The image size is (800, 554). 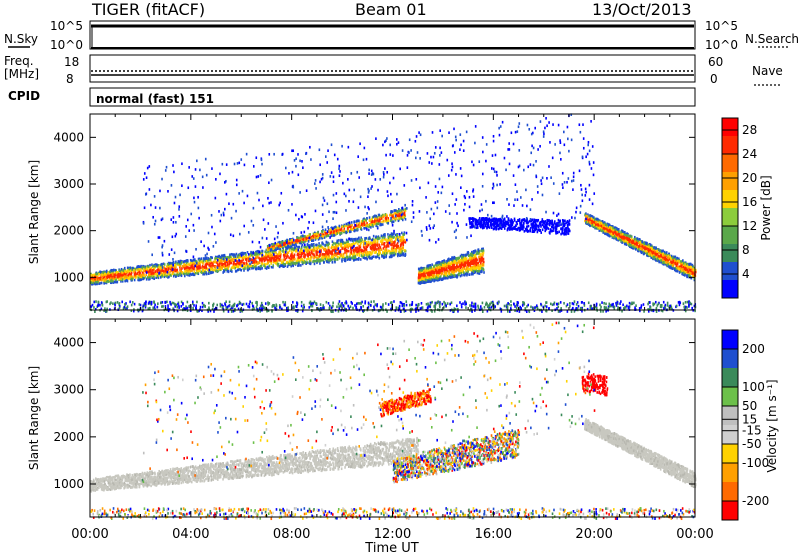 I want to click on cpid-label: CPID, so click(x=24, y=96).